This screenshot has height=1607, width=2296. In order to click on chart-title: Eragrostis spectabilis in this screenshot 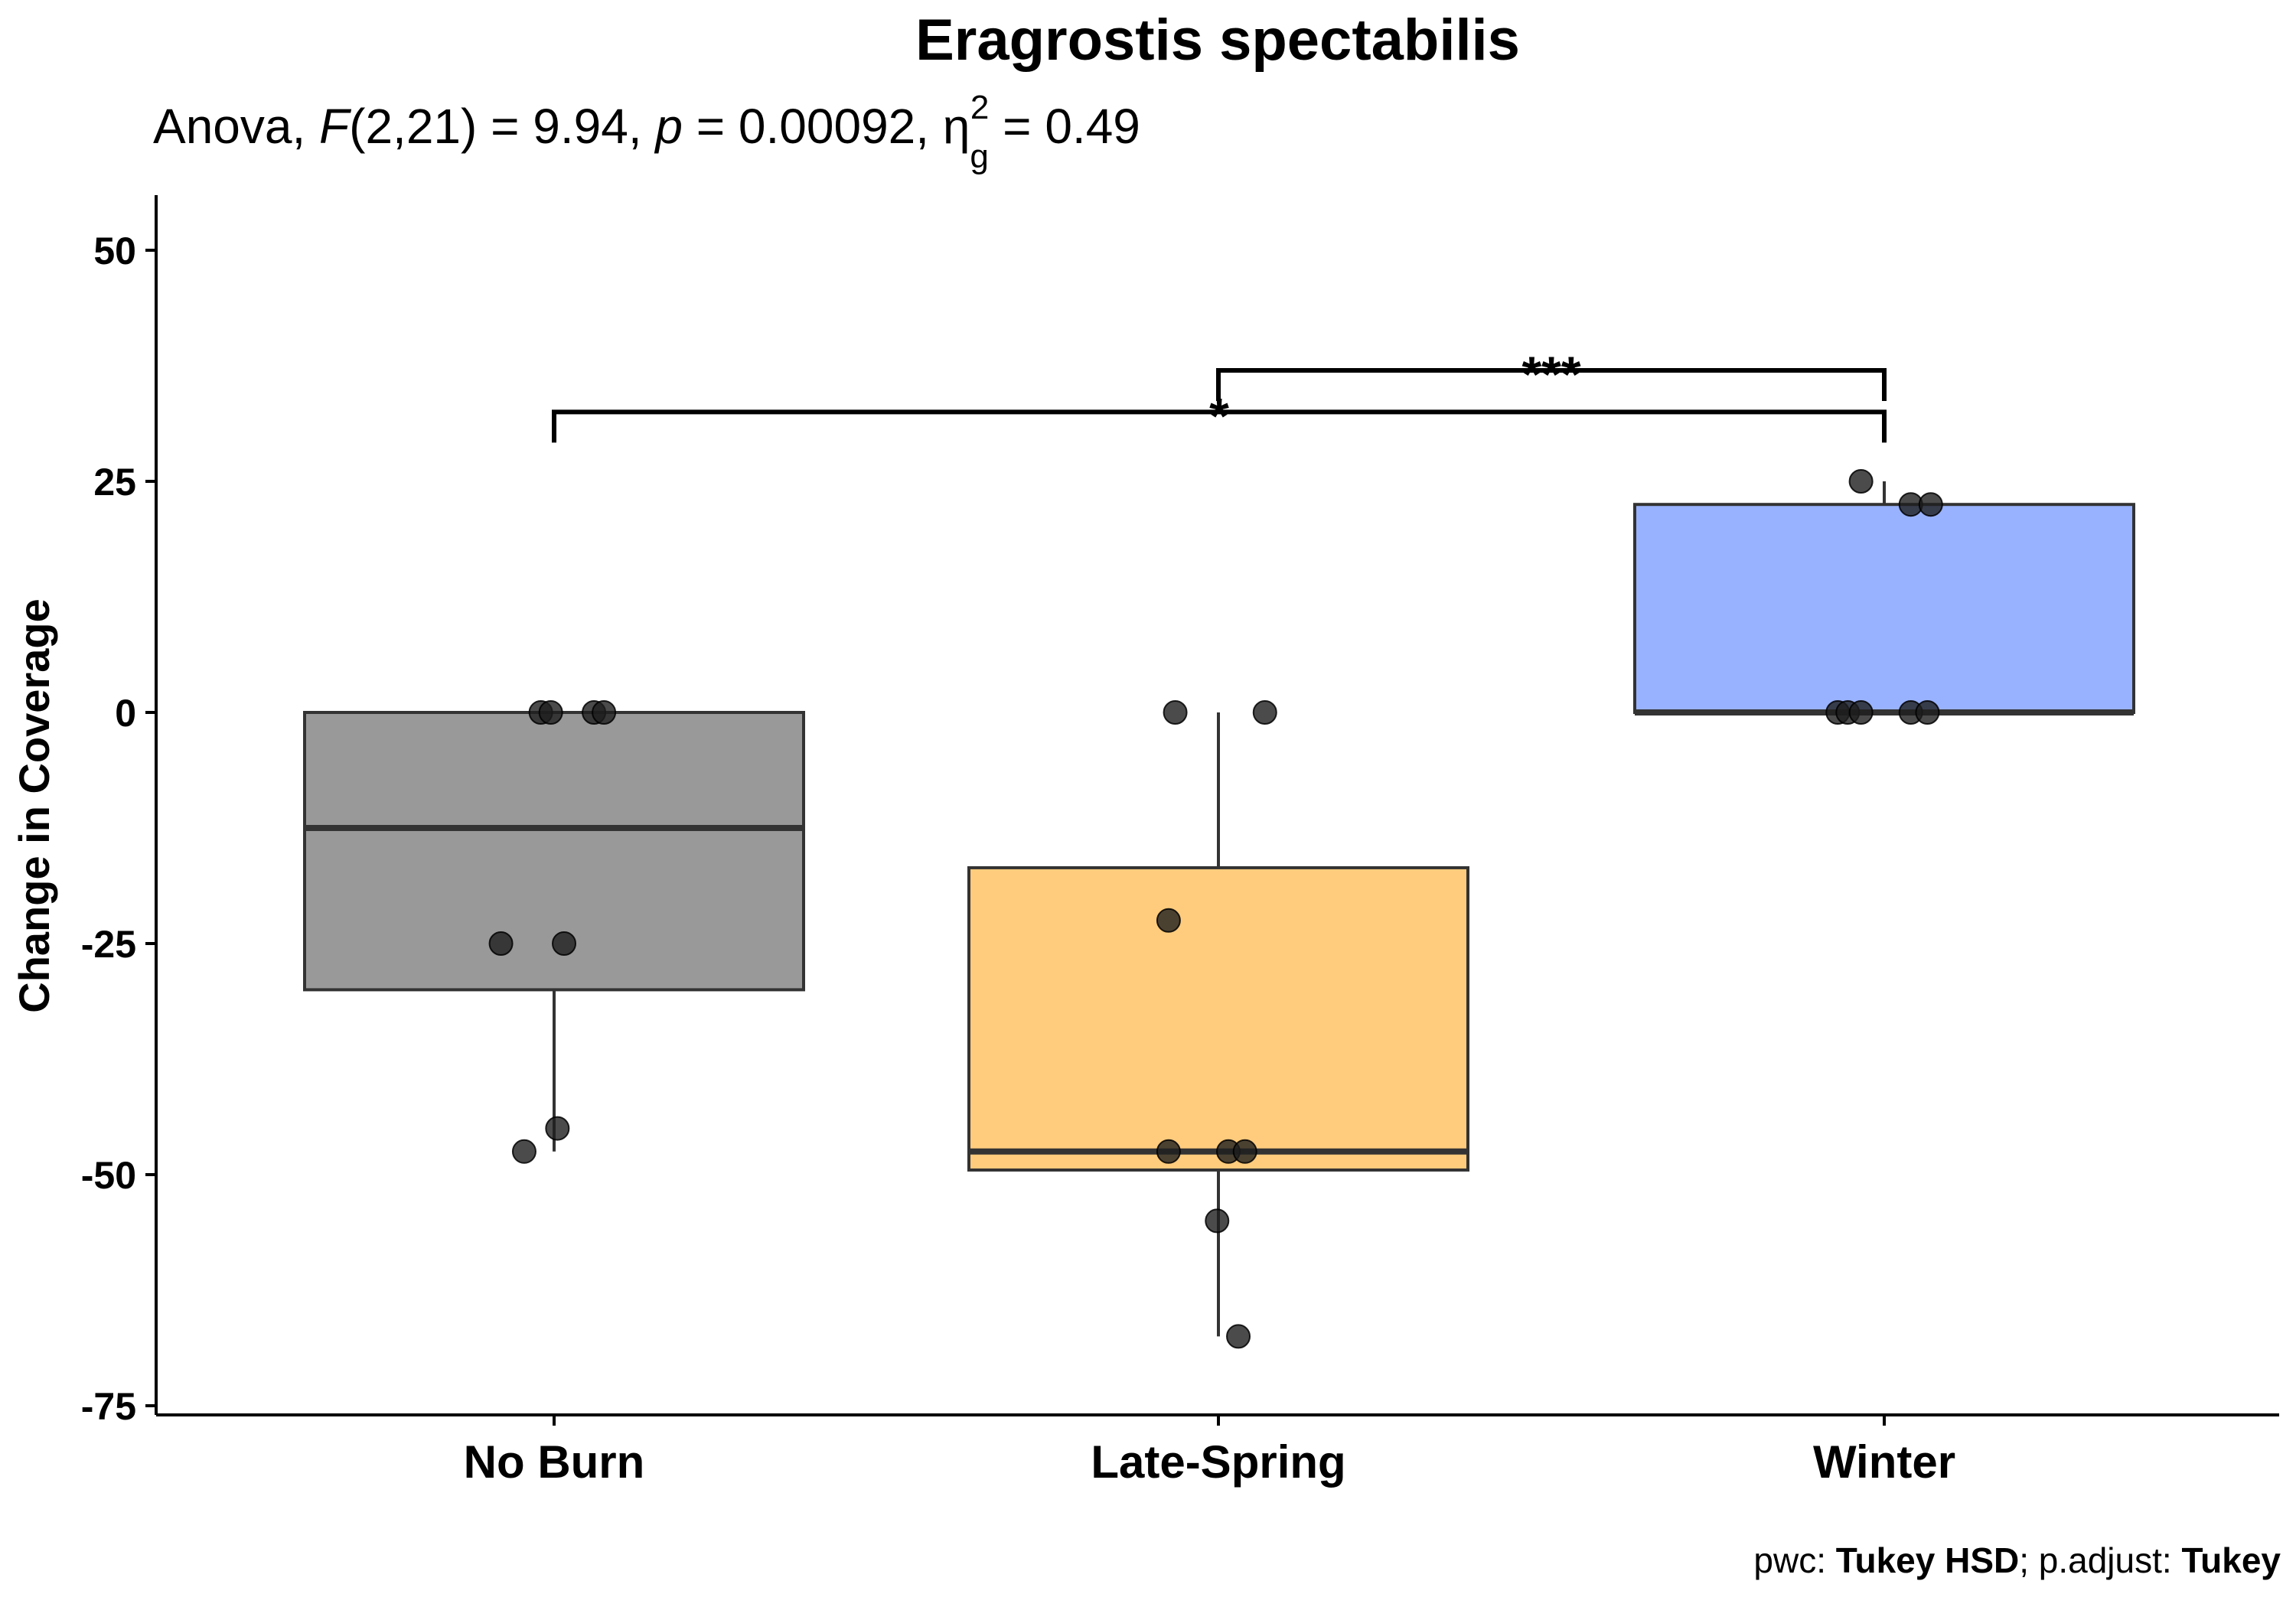, I will do `click(1217, 41)`.